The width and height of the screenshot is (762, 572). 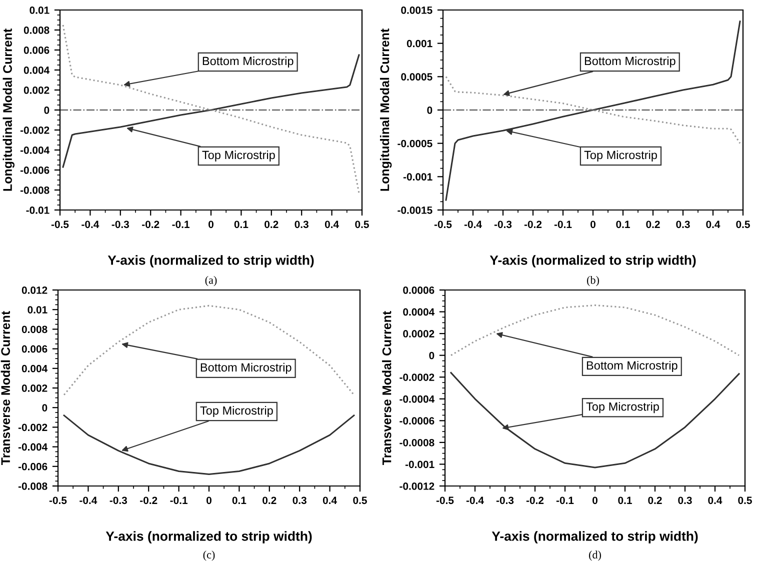 I want to click on y-tick-label: 0.0005, so click(x=416, y=77).